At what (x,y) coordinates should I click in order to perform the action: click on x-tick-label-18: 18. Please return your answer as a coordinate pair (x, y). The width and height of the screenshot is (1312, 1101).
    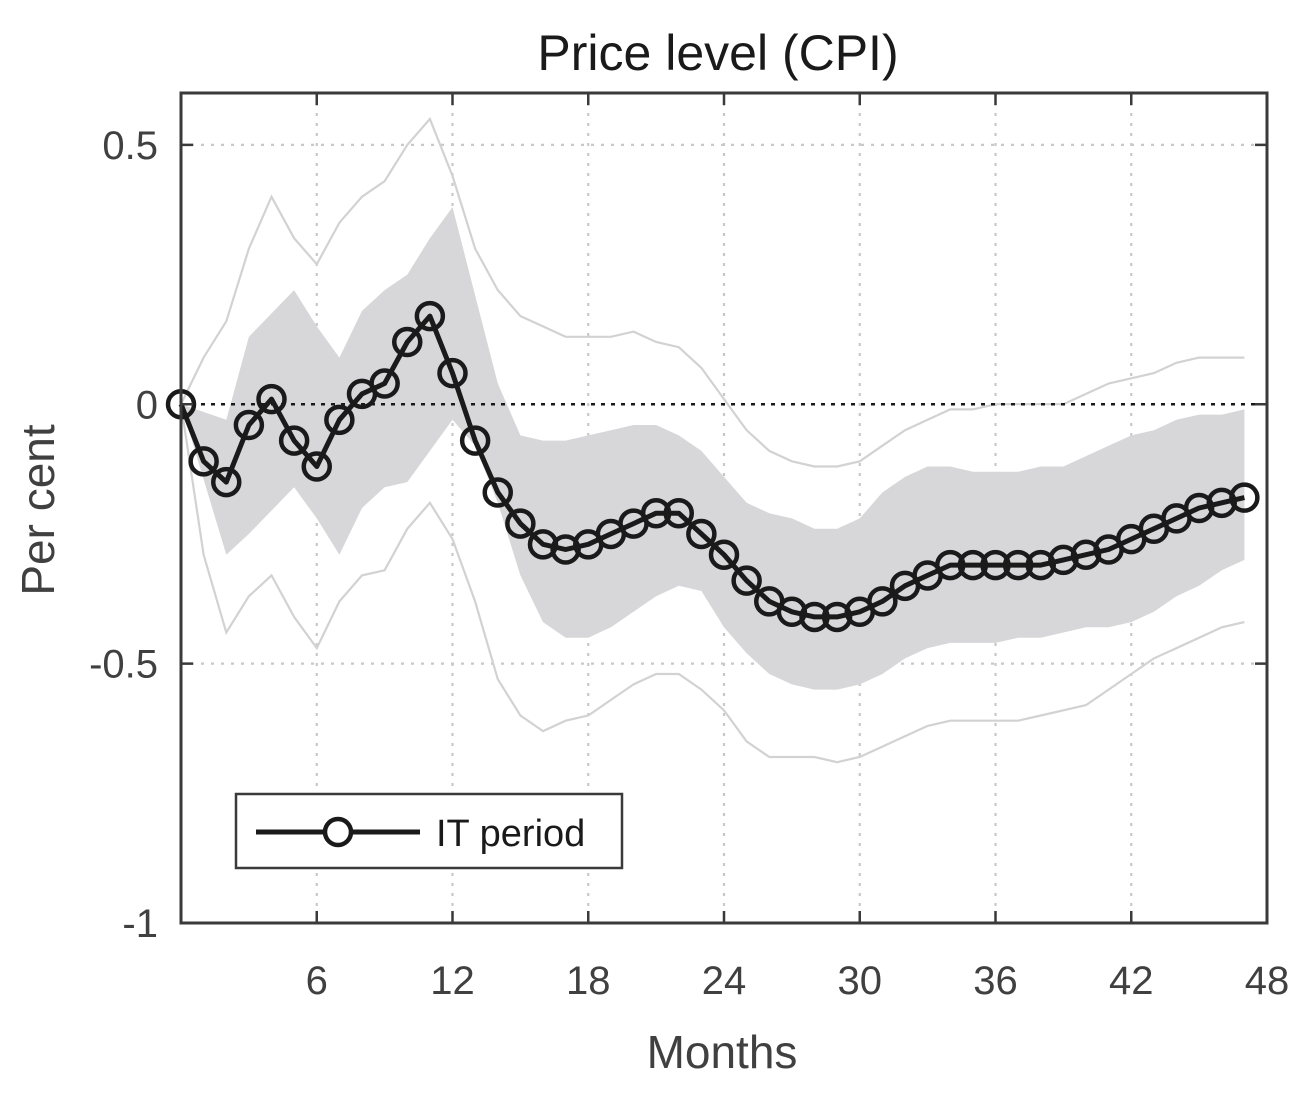
    Looking at the image, I should click on (588, 981).